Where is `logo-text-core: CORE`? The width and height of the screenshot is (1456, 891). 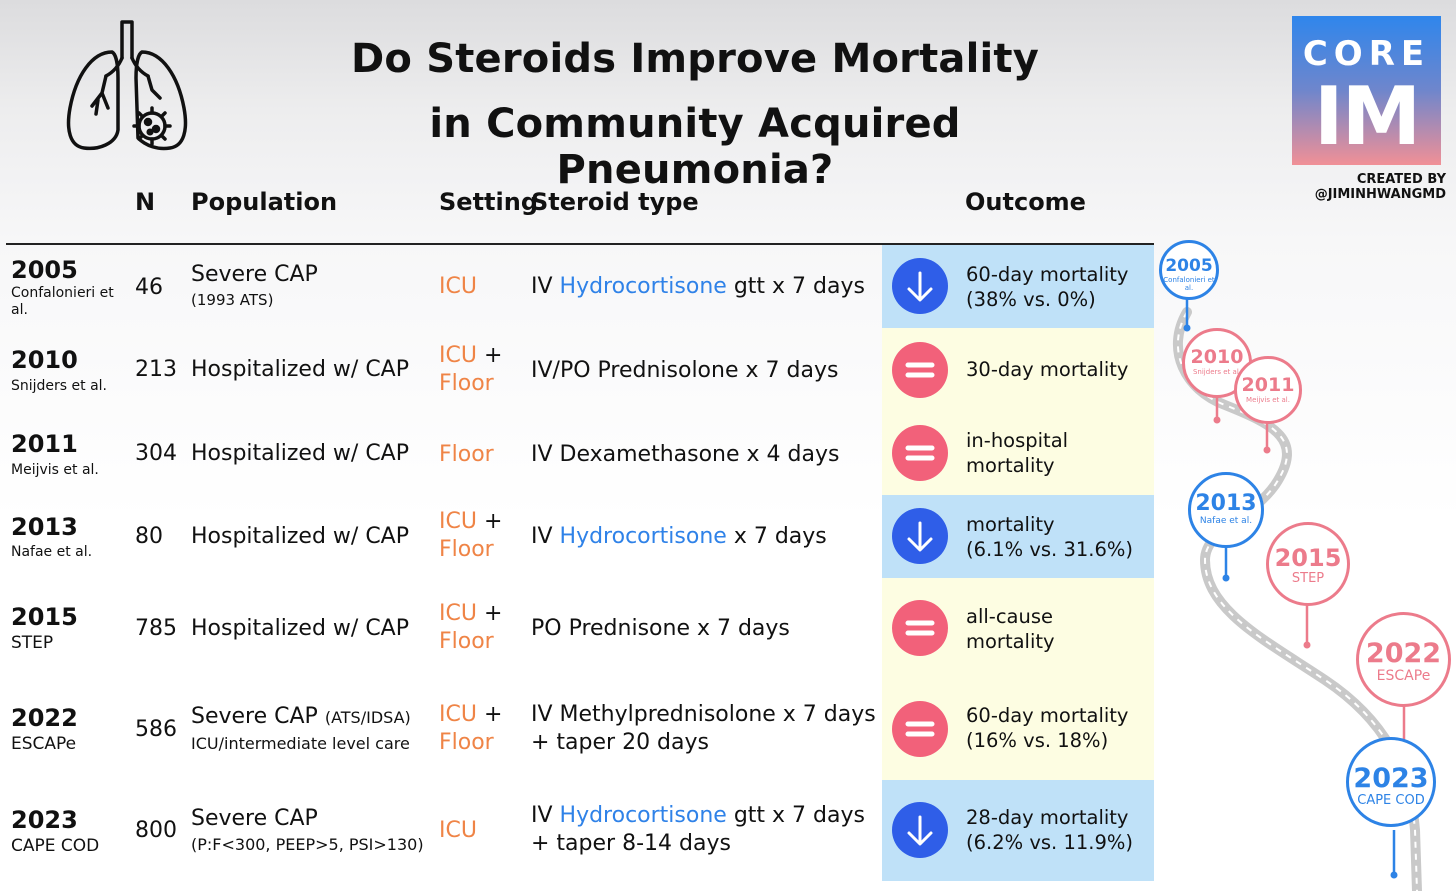
logo-text-core: CORE is located at coordinates (1366, 54).